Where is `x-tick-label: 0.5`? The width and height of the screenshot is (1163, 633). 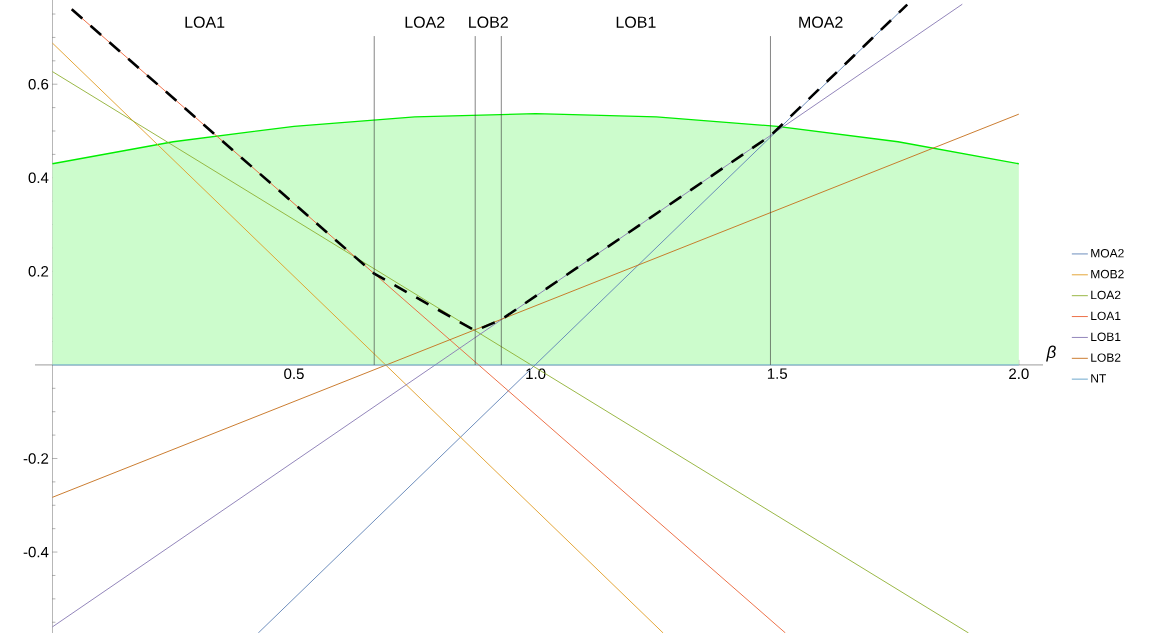 x-tick-label: 0.5 is located at coordinates (294, 374).